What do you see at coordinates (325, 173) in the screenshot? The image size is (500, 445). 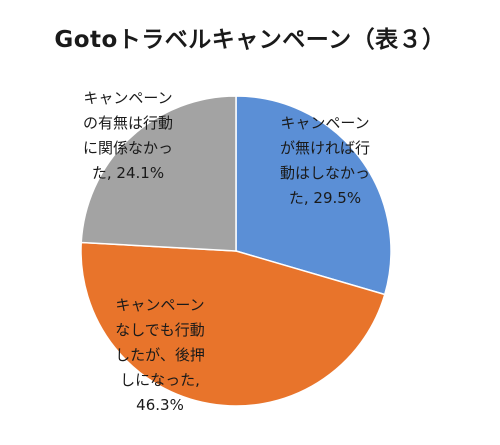 I see `slice-label-line: 動はしなかっ` at bounding box center [325, 173].